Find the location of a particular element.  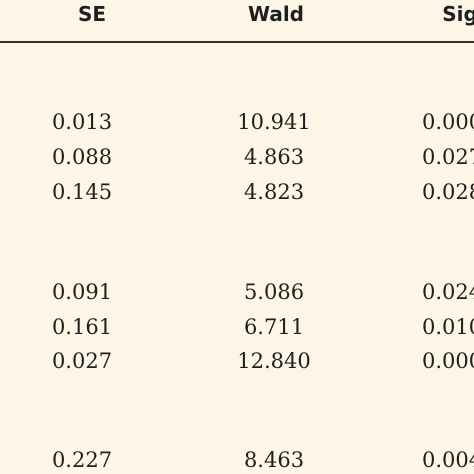

cell-wald: 4.823 is located at coordinates (274, 192).